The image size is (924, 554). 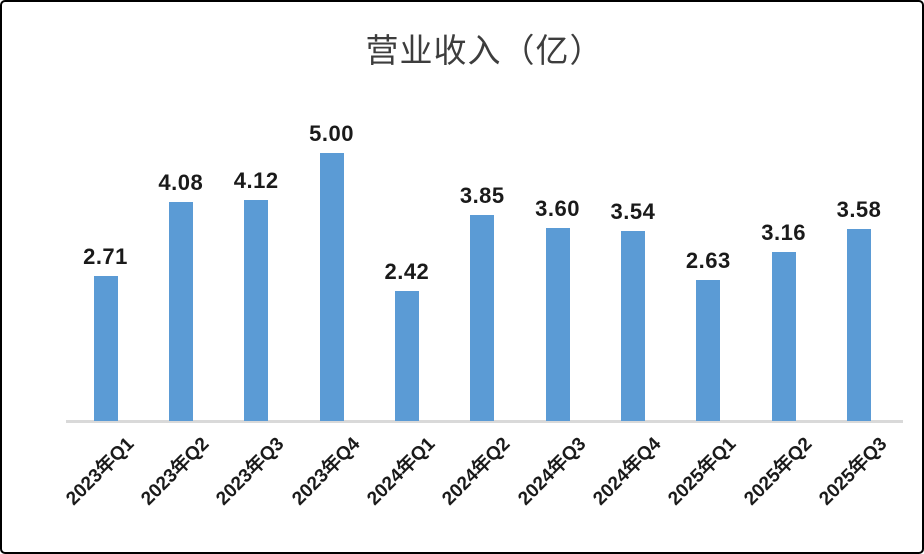 I want to click on bar-value-label: 5.00, so click(x=331, y=133).